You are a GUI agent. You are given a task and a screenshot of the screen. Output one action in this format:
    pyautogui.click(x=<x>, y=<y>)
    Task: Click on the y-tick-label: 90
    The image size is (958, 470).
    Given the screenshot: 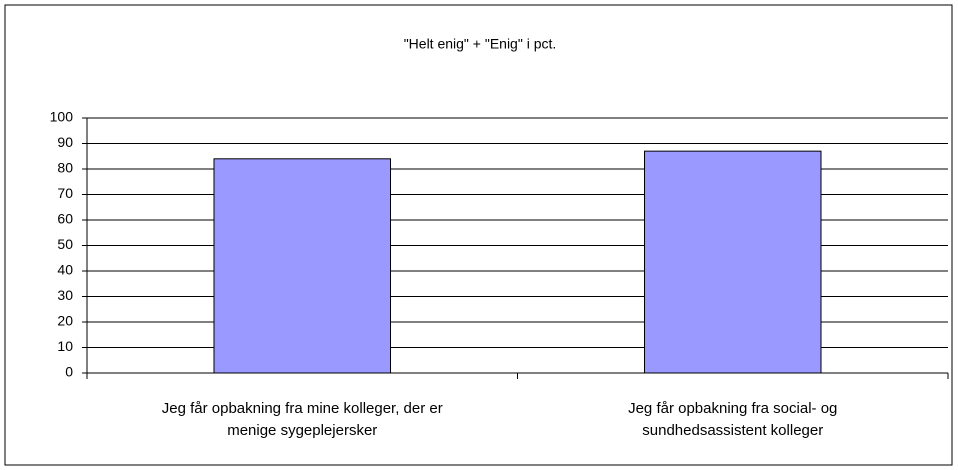 What is the action you would take?
    pyautogui.click(x=65, y=142)
    